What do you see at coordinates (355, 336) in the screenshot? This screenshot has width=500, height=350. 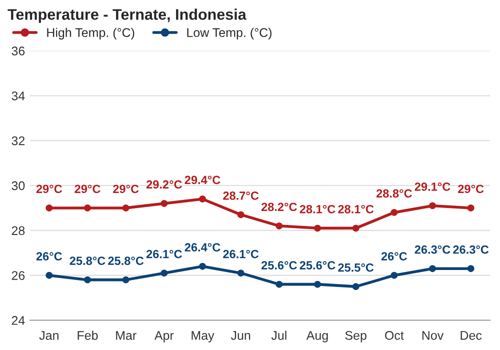 I see `x-tick-label: Sep` at bounding box center [355, 336].